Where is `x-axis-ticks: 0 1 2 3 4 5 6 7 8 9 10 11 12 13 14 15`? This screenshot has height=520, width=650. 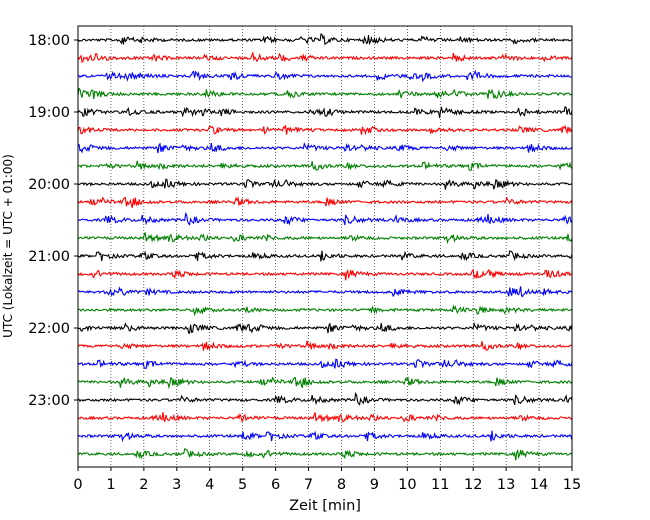 x-axis-ticks: 0 1 2 3 4 5 6 7 8 9 10 11 12 13 14 15 is located at coordinates (327, 480).